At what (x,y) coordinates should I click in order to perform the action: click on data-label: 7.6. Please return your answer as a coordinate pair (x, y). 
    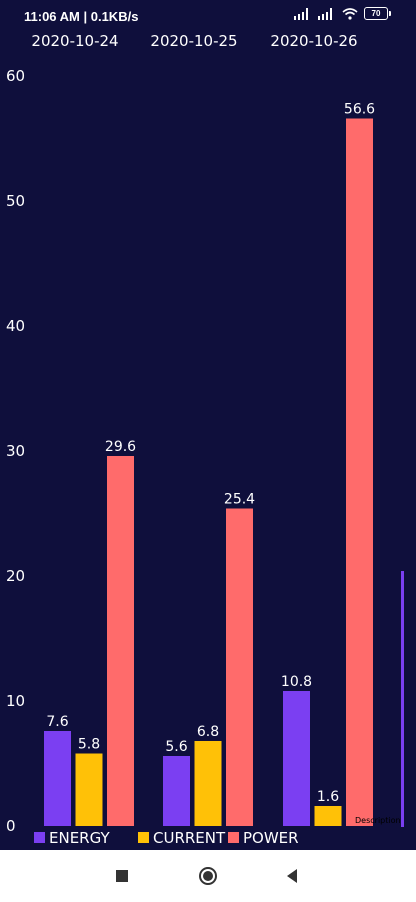
    Looking at the image, I should click on (57, 722).